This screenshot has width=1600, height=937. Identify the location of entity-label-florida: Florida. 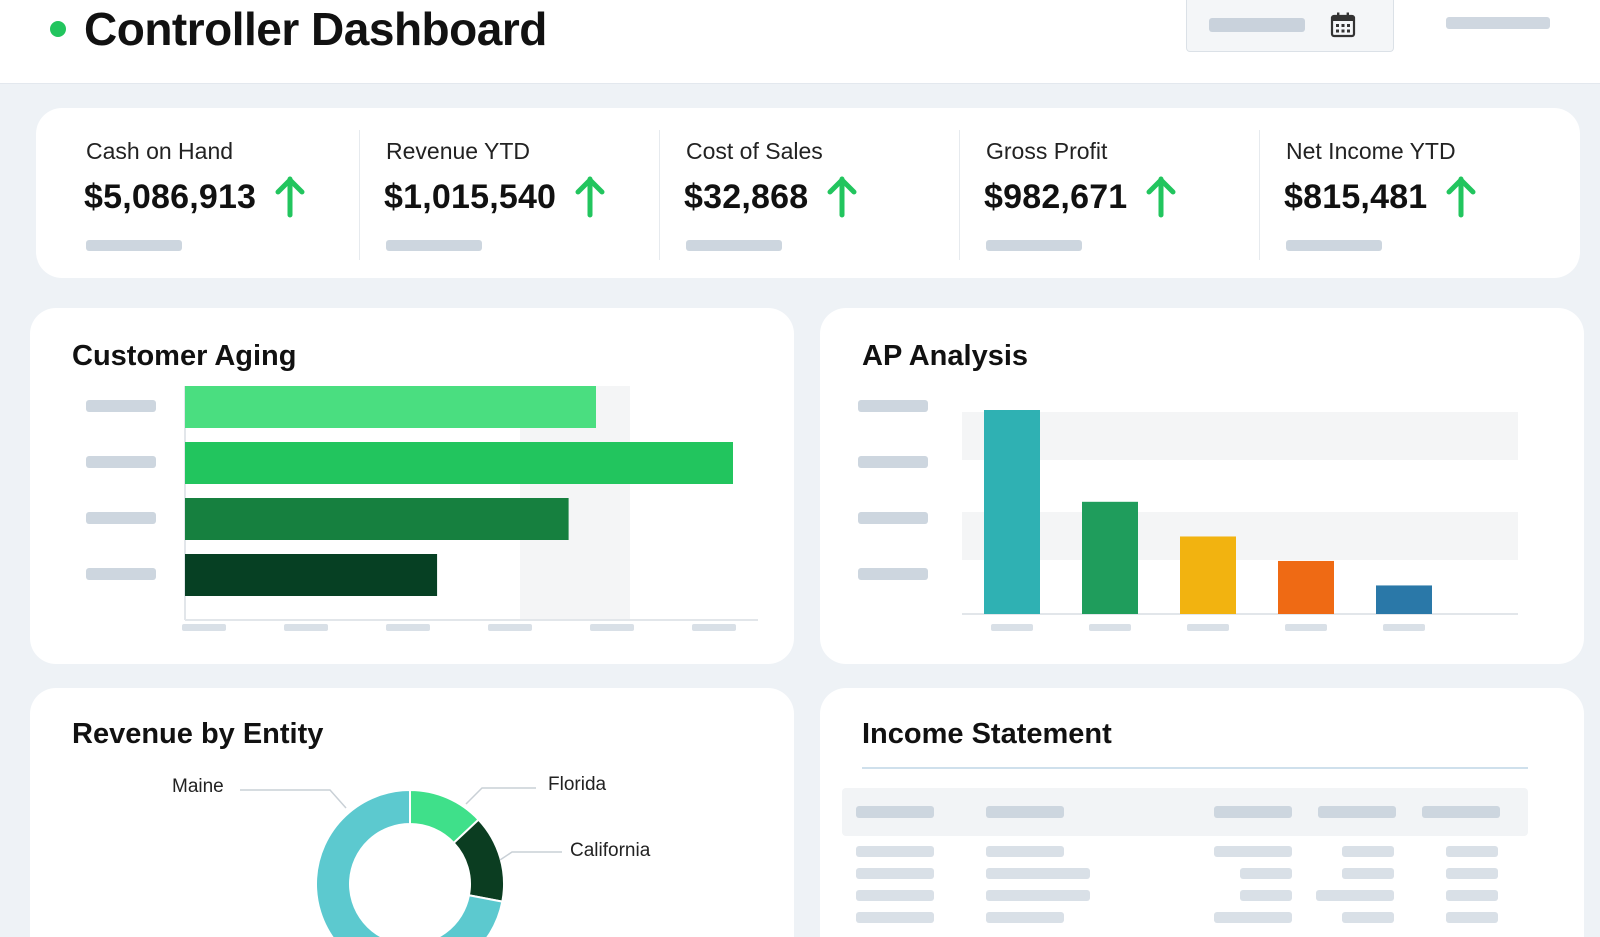
(577, 784).